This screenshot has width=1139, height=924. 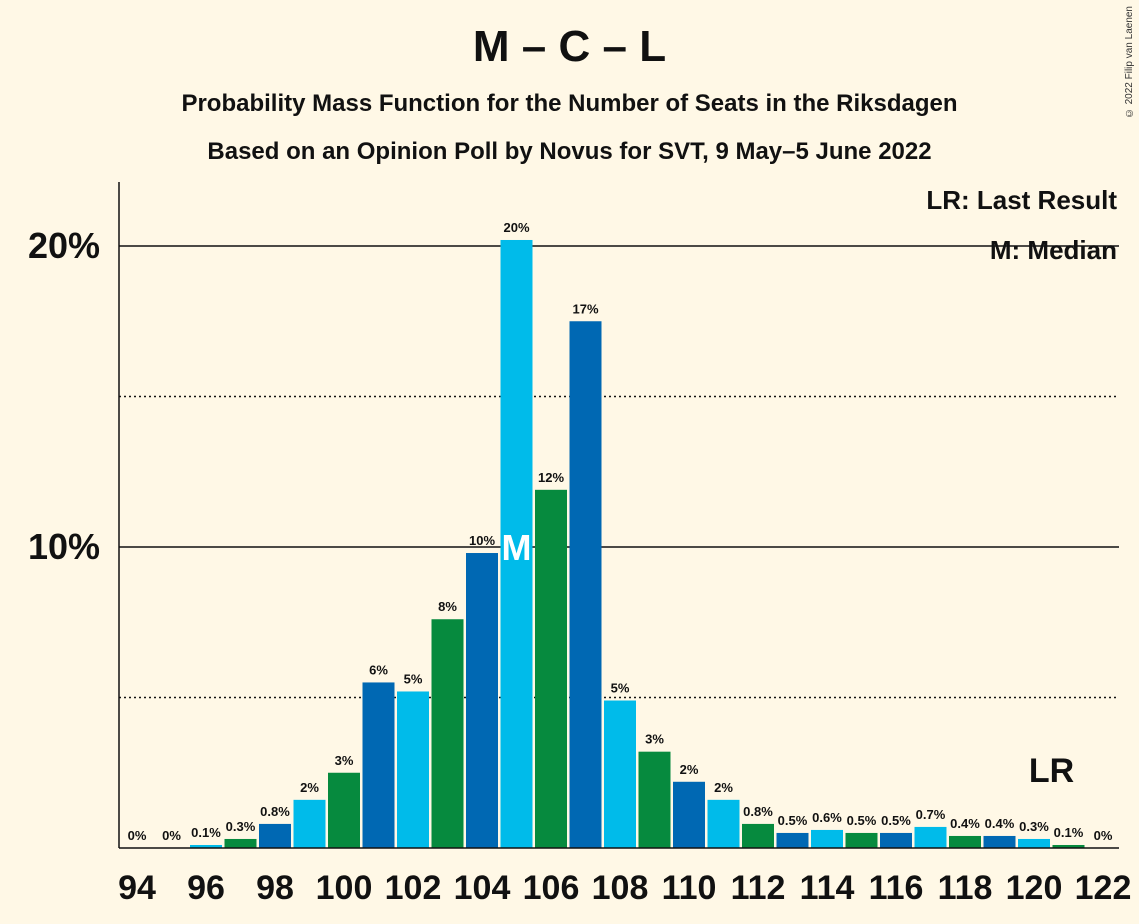 What do you see at coordinates (965, 888) in the screenshot?
I see `x-tick-label: 118` at bounding box center [965, 888].